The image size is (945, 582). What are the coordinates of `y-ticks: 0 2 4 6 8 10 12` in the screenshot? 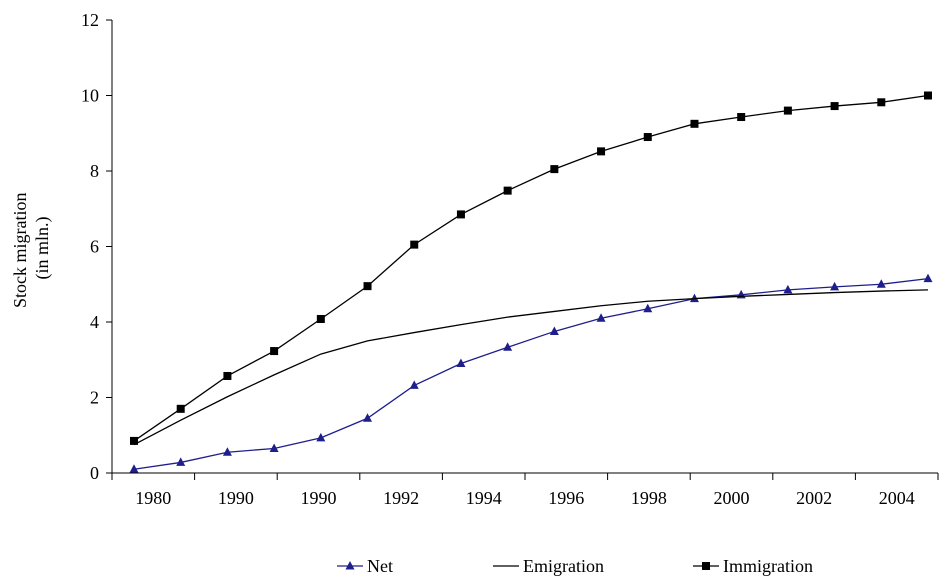 It's located at (96, 246).